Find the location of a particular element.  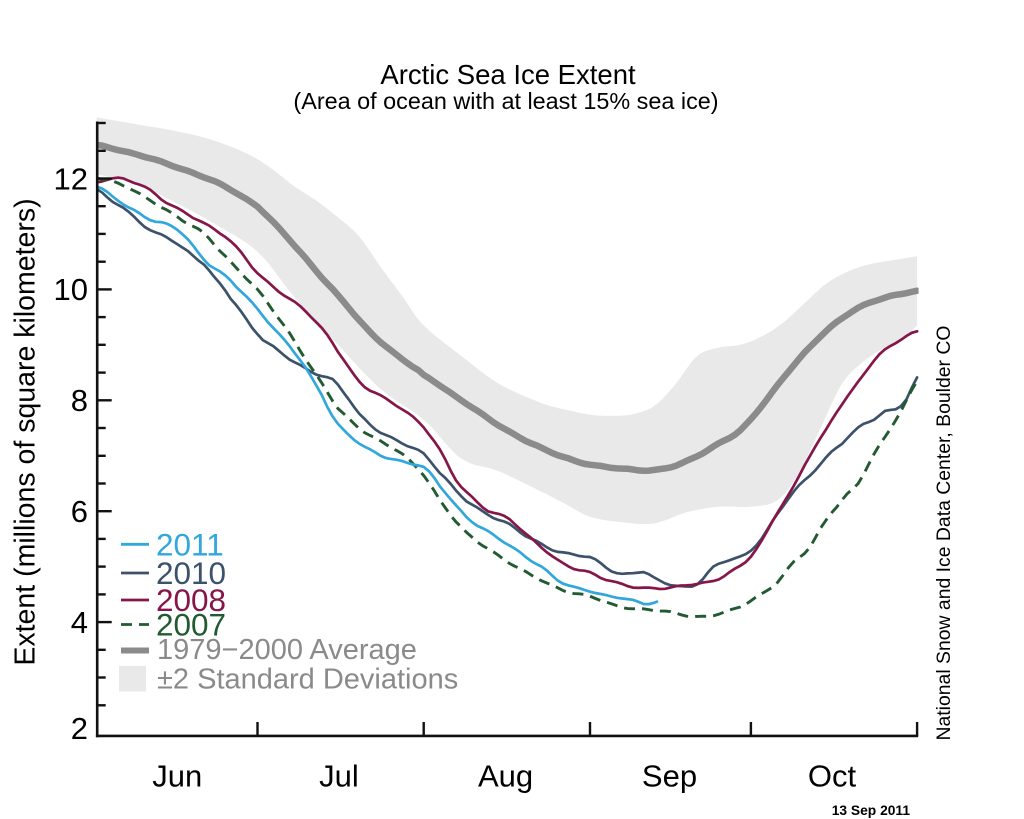

svg-text: 10 is located at coordinates (71, 289).